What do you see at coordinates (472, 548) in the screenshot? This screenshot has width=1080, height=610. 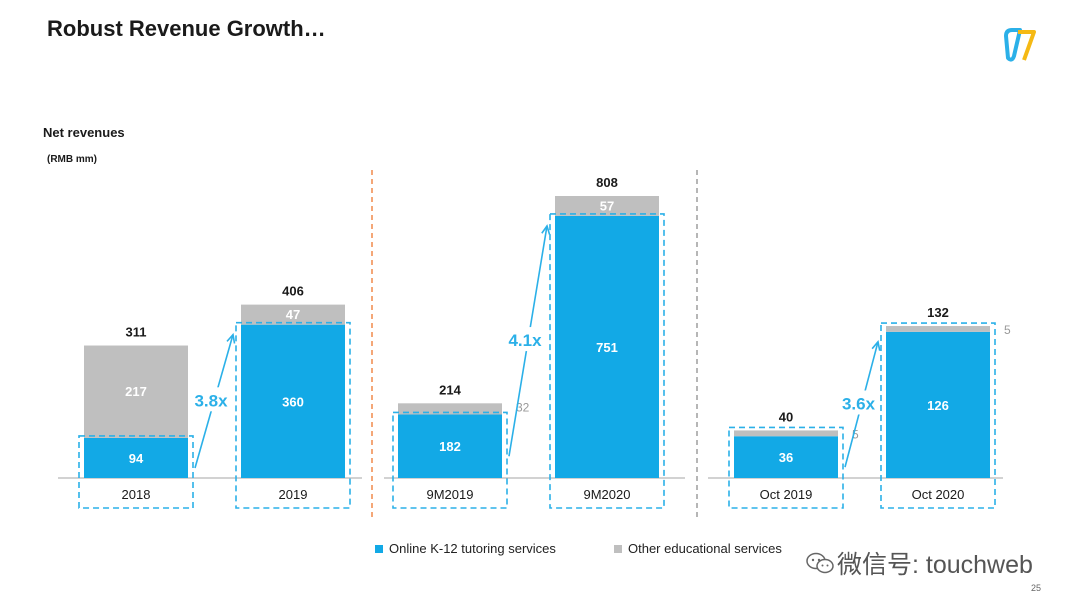 I see `legend-label-online: Online K-12 tutoring services` at bounding box center [472, 548].